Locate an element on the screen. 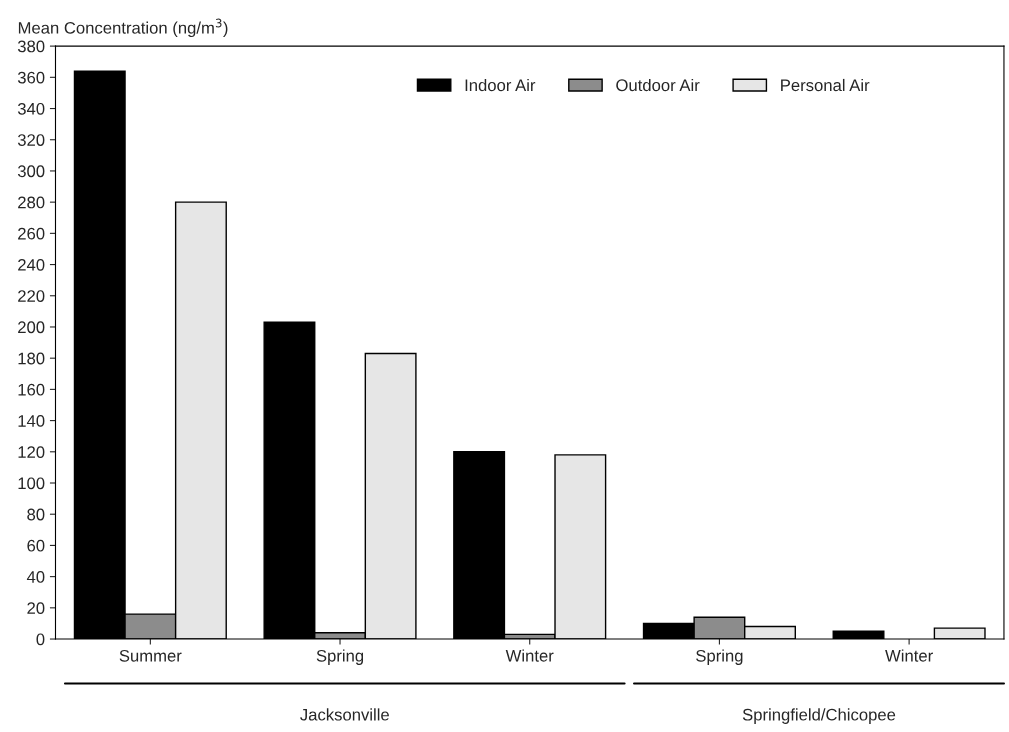 This screenshot has width=1009, height=732. y-tick-label: 360 is located at coordinates (31, 77).